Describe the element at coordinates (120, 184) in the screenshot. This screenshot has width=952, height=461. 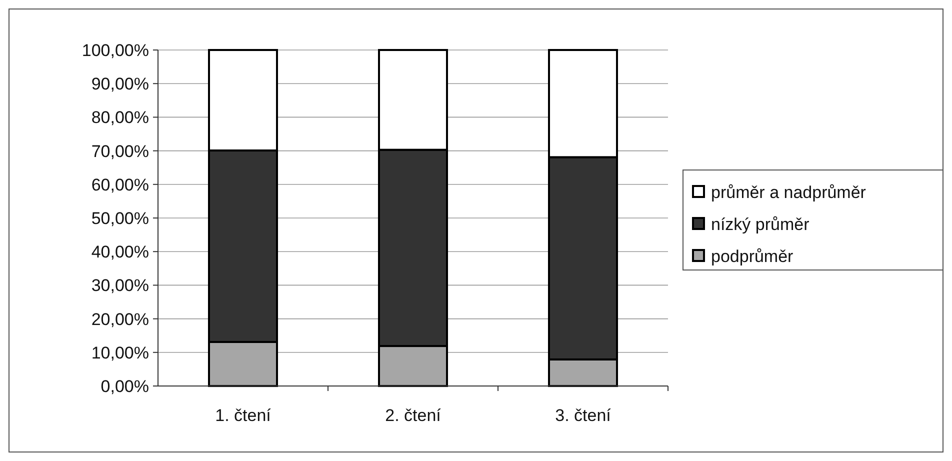
I see `y-tick-label: 60,00%` at that location.